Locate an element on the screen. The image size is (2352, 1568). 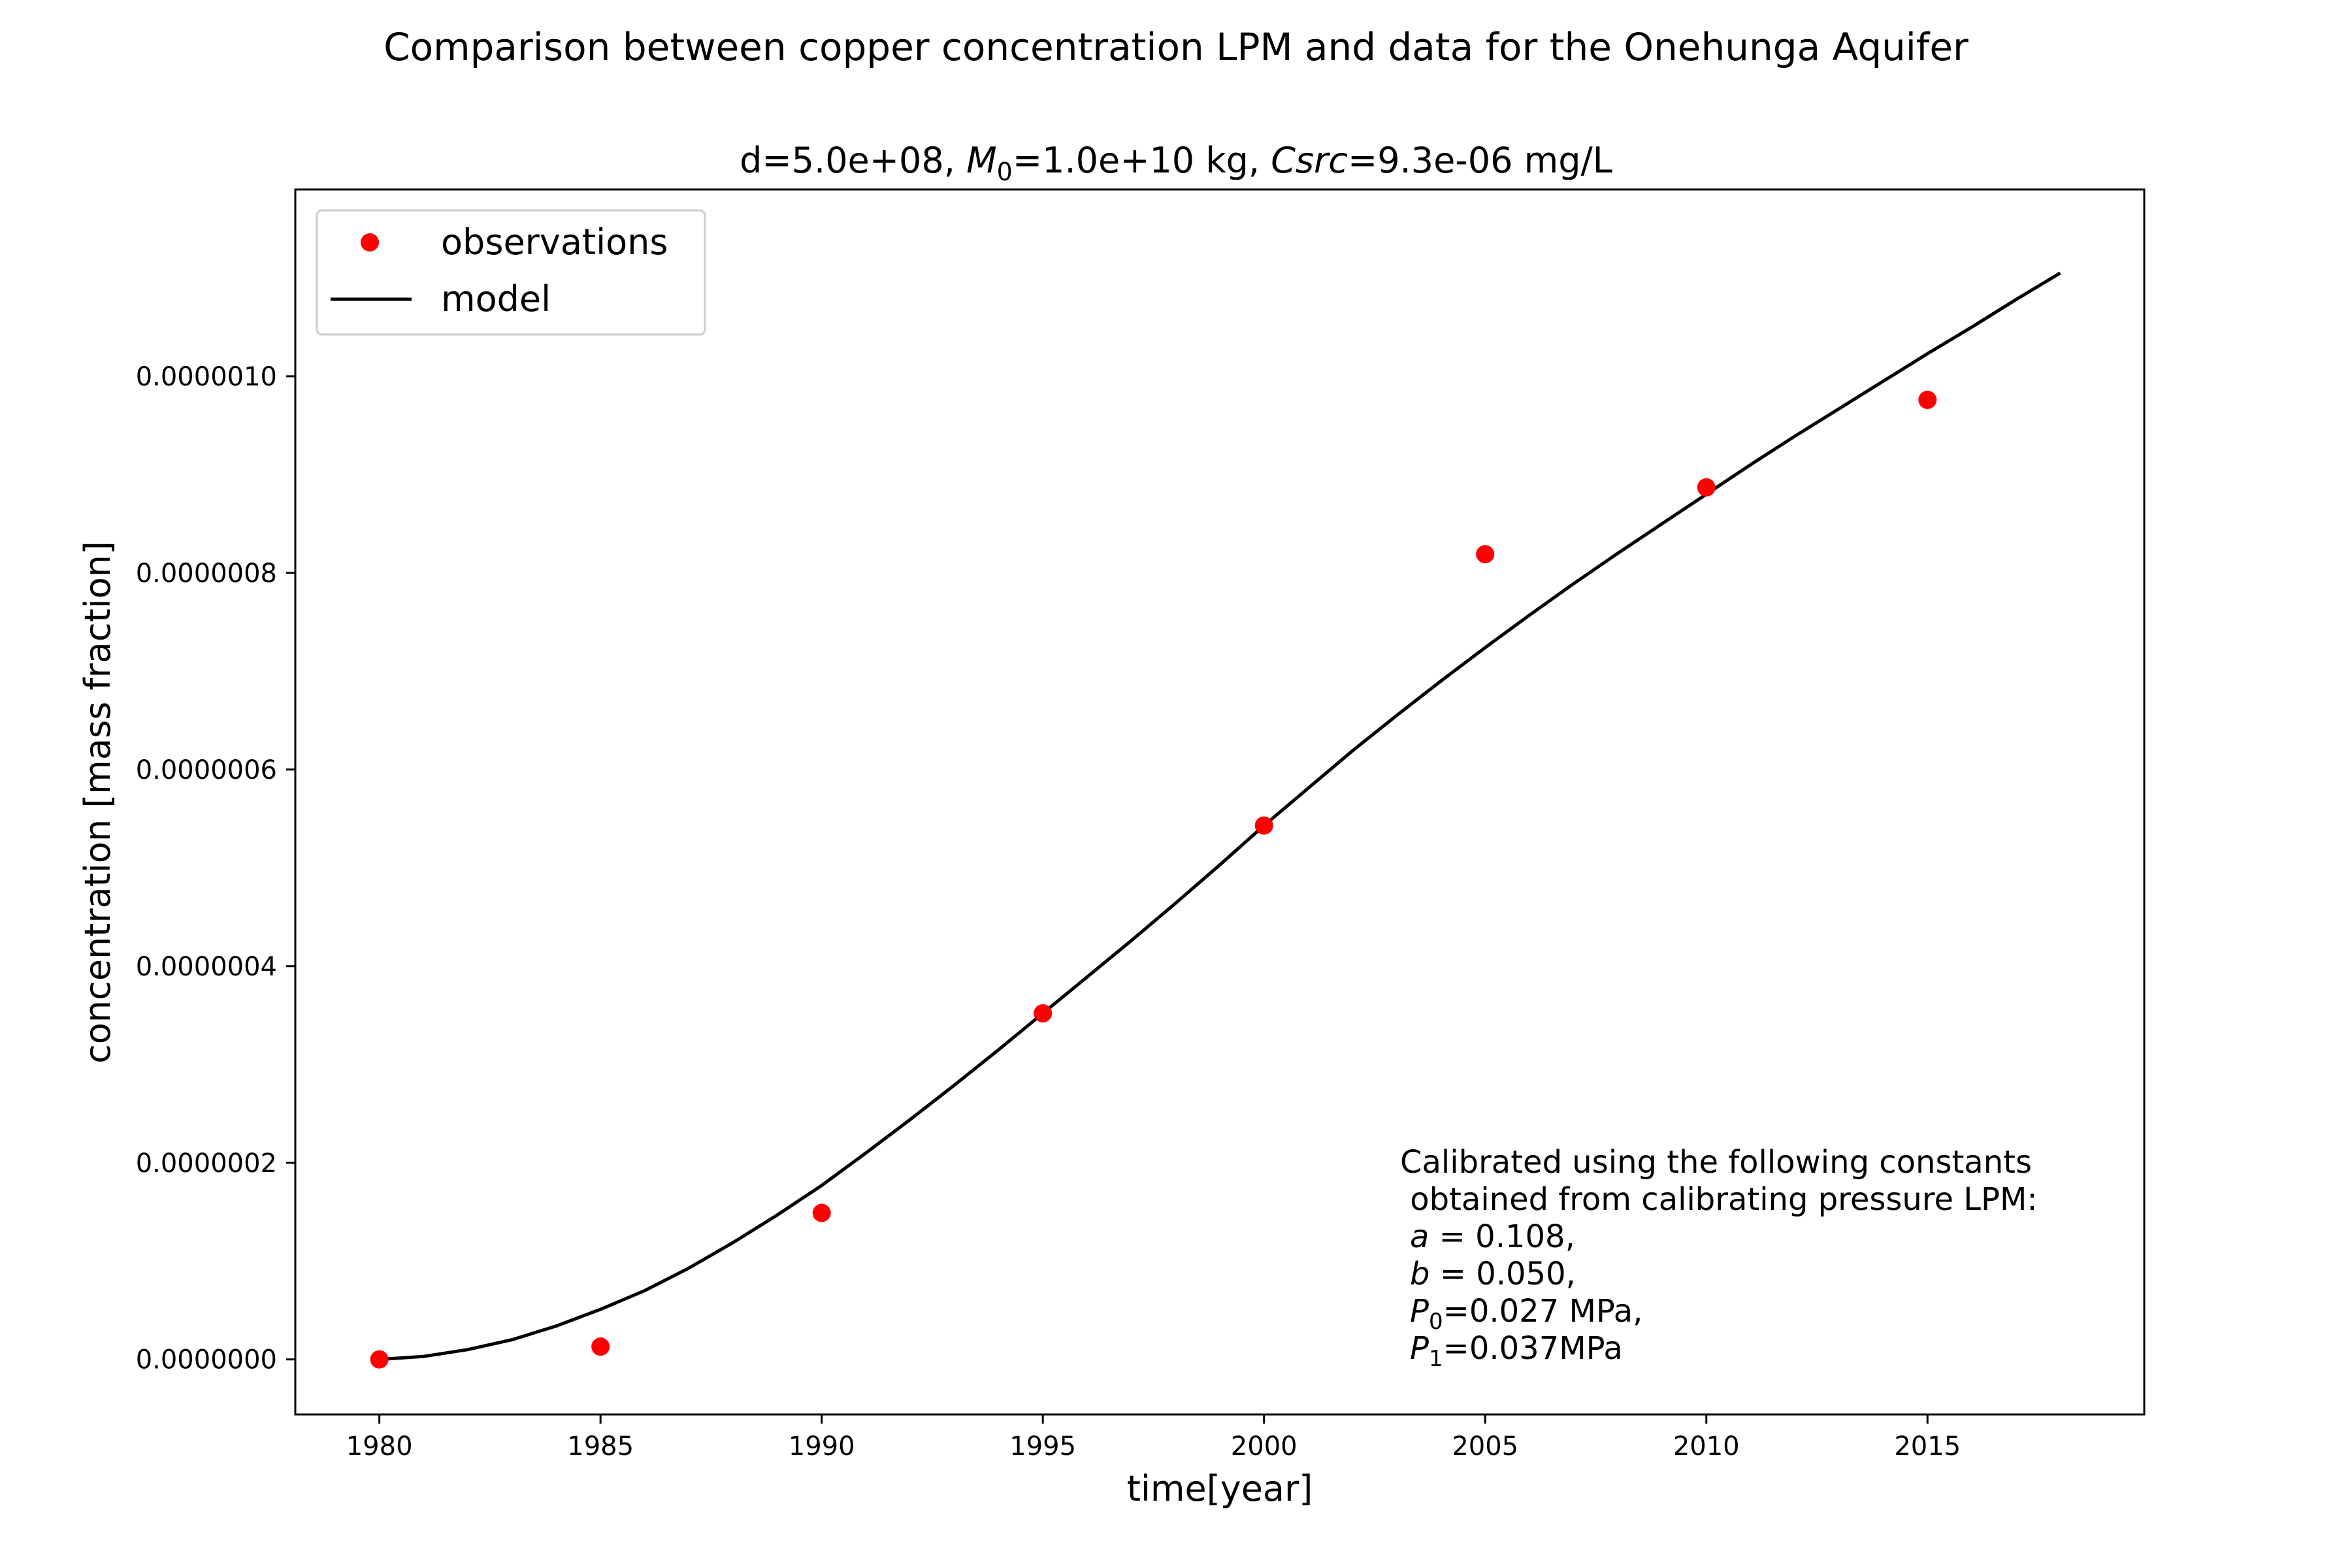
title-csrc-symbol: Csrc is located at coordinates (1309, 160).